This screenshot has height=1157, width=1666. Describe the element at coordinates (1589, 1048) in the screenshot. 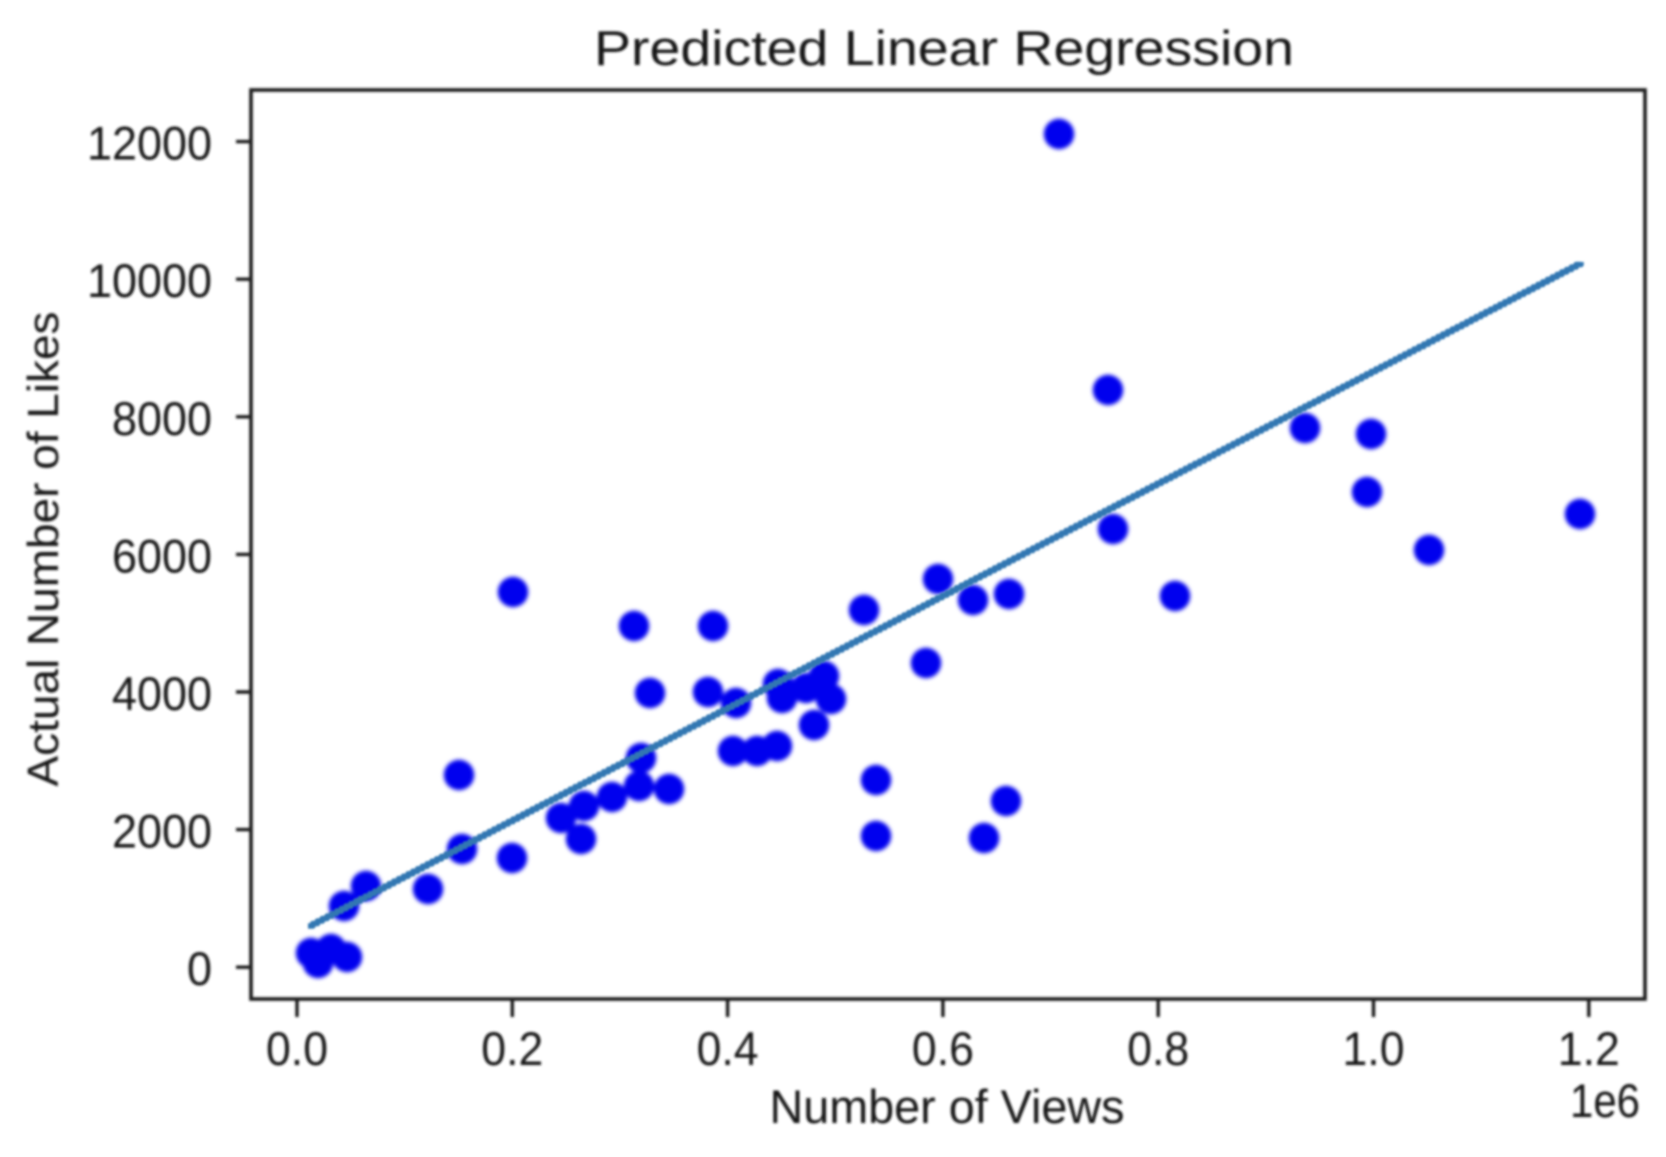

I see `svg-text: 1.2` at that location.